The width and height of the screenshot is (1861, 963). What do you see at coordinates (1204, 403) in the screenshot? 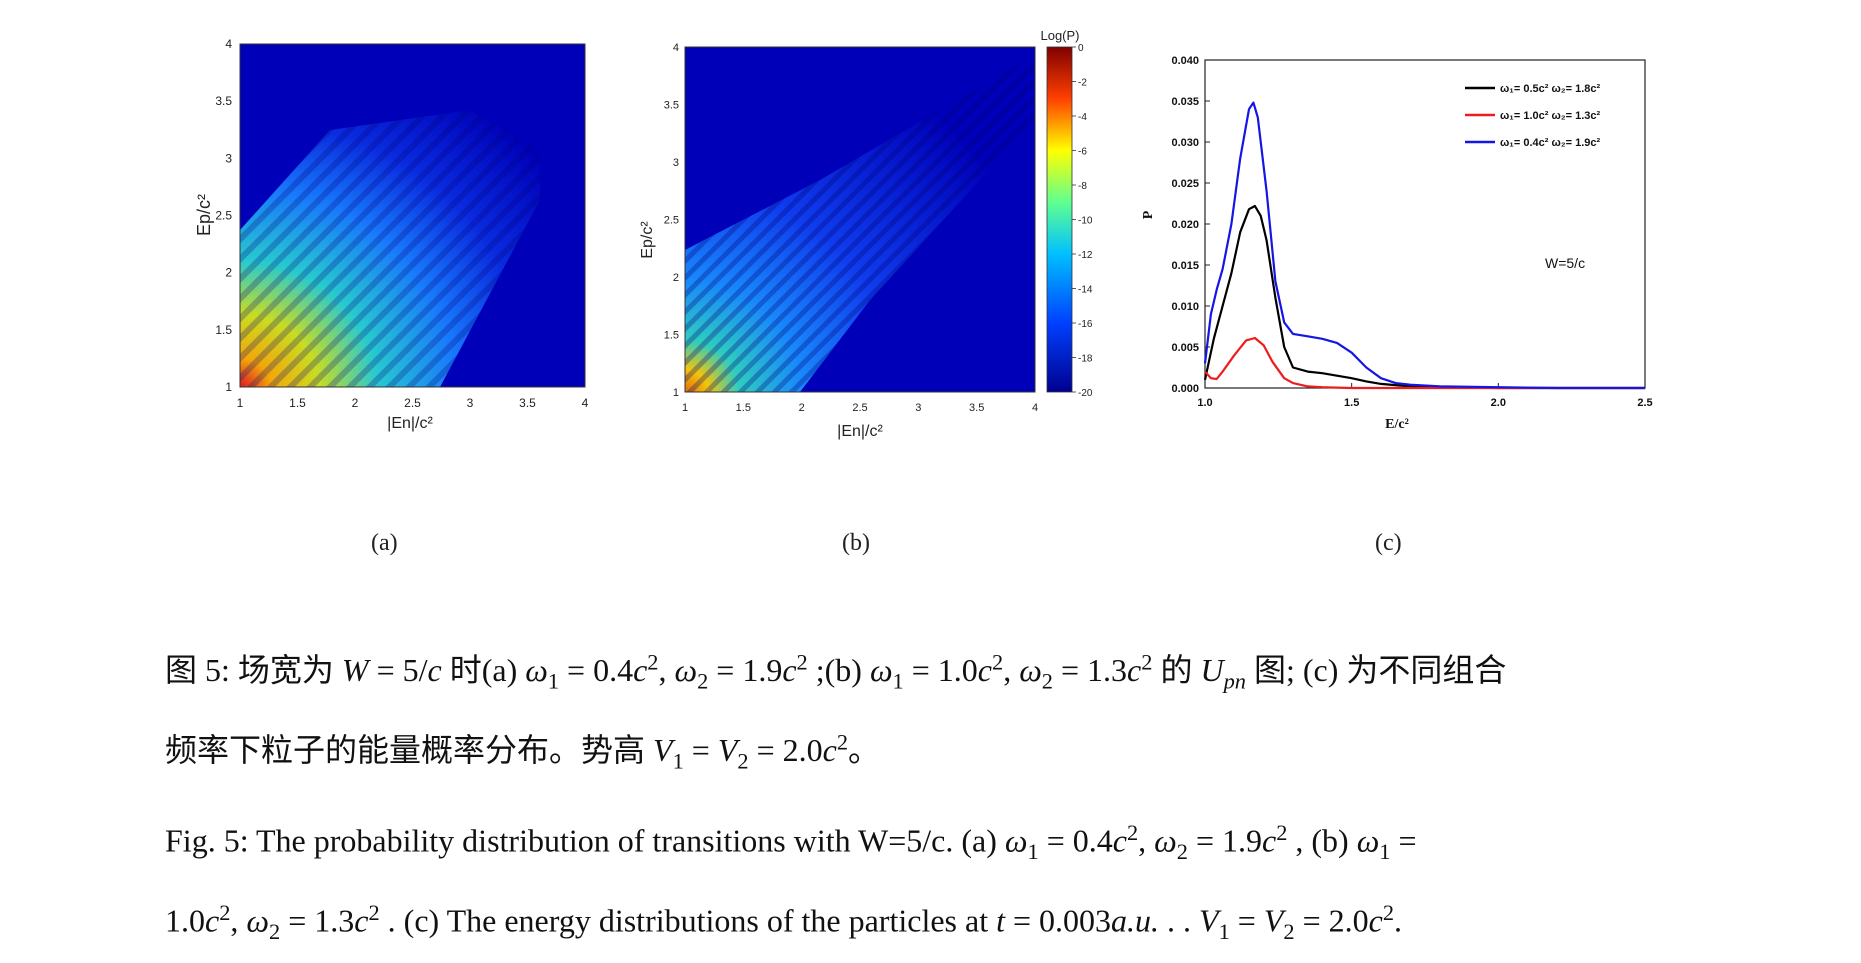
I see `x-tick-label: 1.0` at bounding box center [1204, 403].